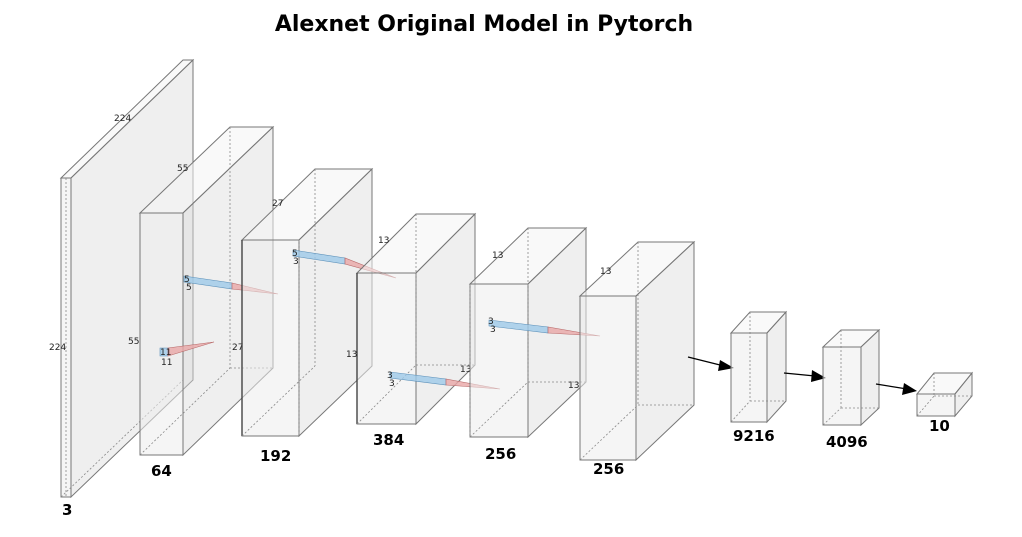 The width and height of the screenshot is (1022, 537). What do you see at coordinates (182, 169) in the screenshot?
I see `conv1-width-label: 55` at bounding box center [182, 169].